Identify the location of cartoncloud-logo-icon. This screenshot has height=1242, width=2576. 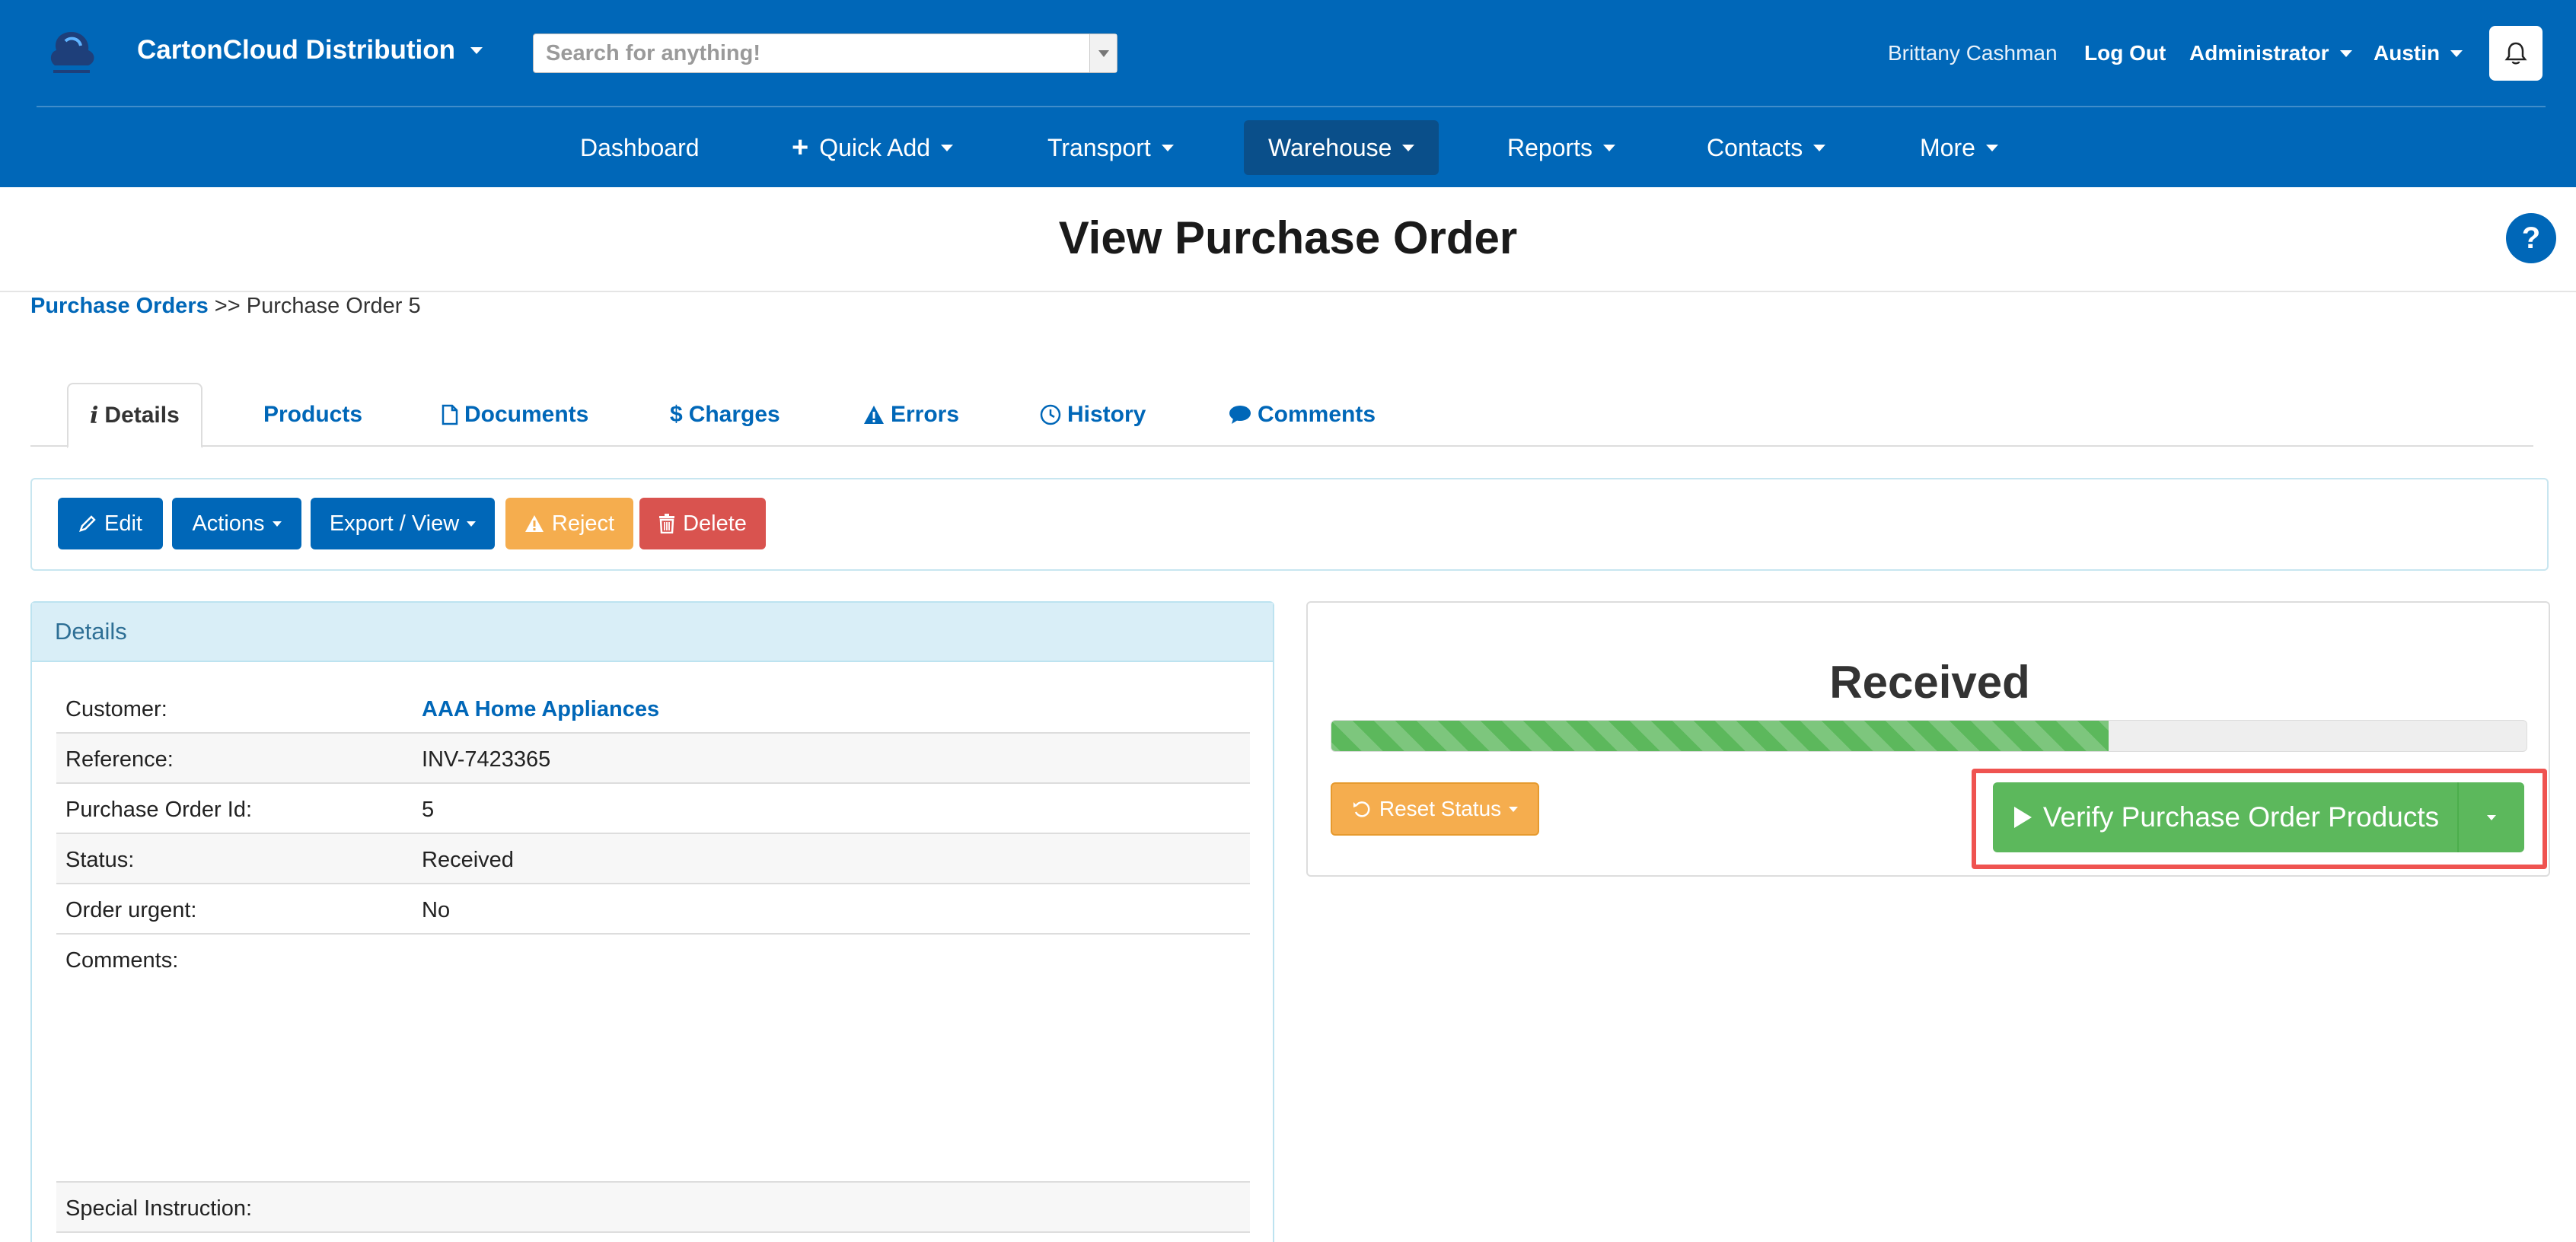
(72, 53).